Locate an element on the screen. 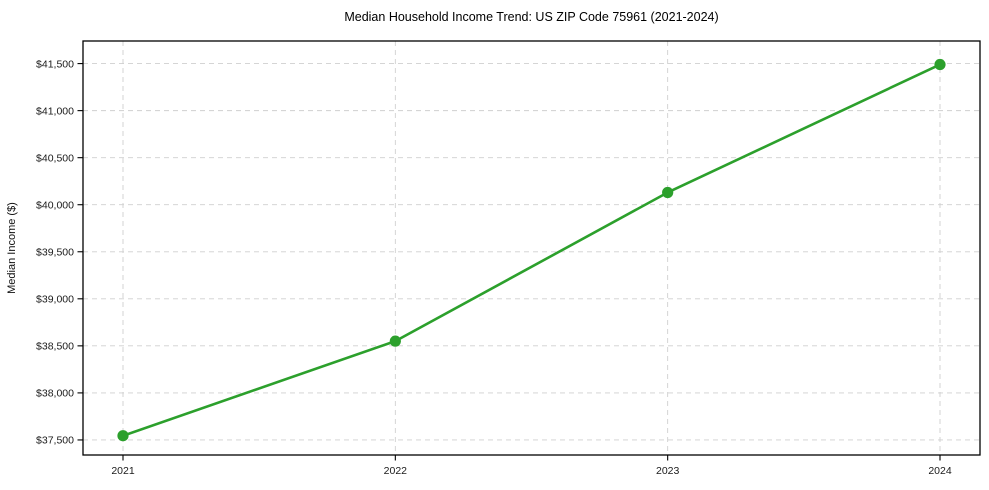 Image resolution: width=989 pixels, height=490 pixels. y-tick-label: $37,500 is located at coordinates (55, 441).